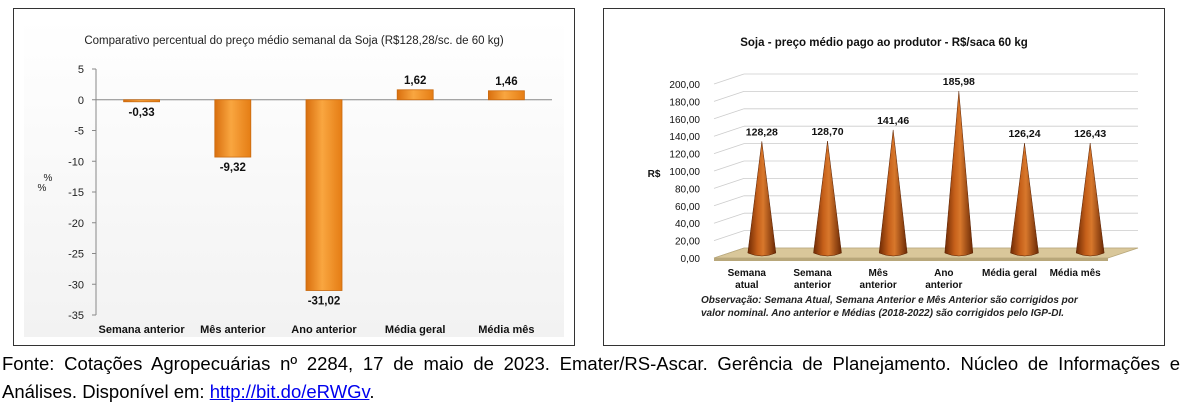 This screenshot has height=406, width=1196. What do you see at coordinates (654, 174) in the screenshot?
I see `y-axis-label: R$` at bounding box center [654, 174].